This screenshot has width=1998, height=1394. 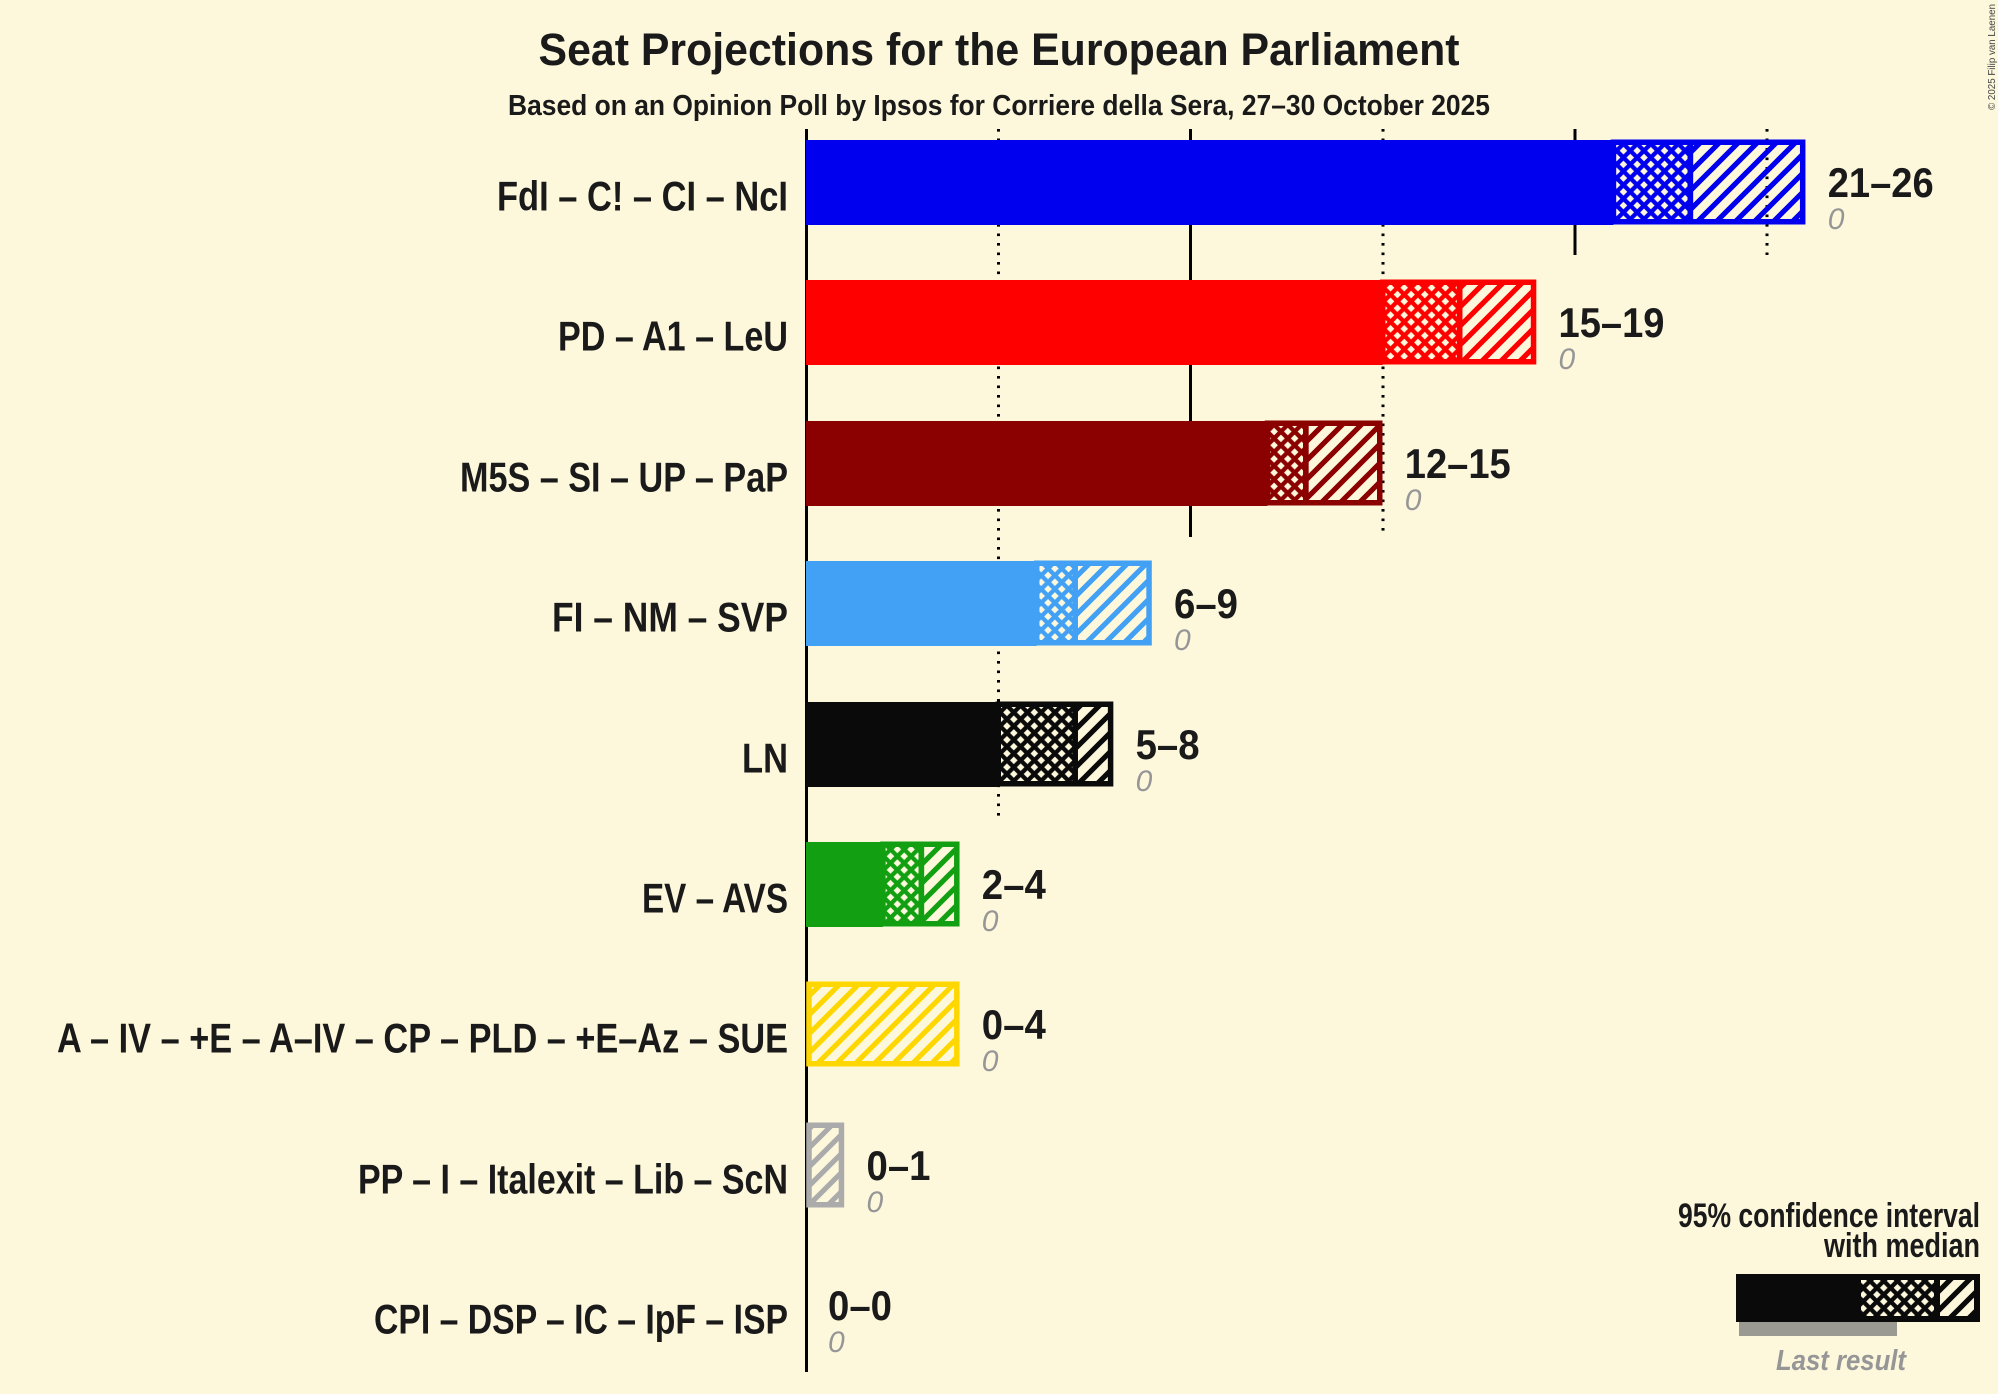 I want to click on svg-text: 21–26, so click(x=1881, y=182).